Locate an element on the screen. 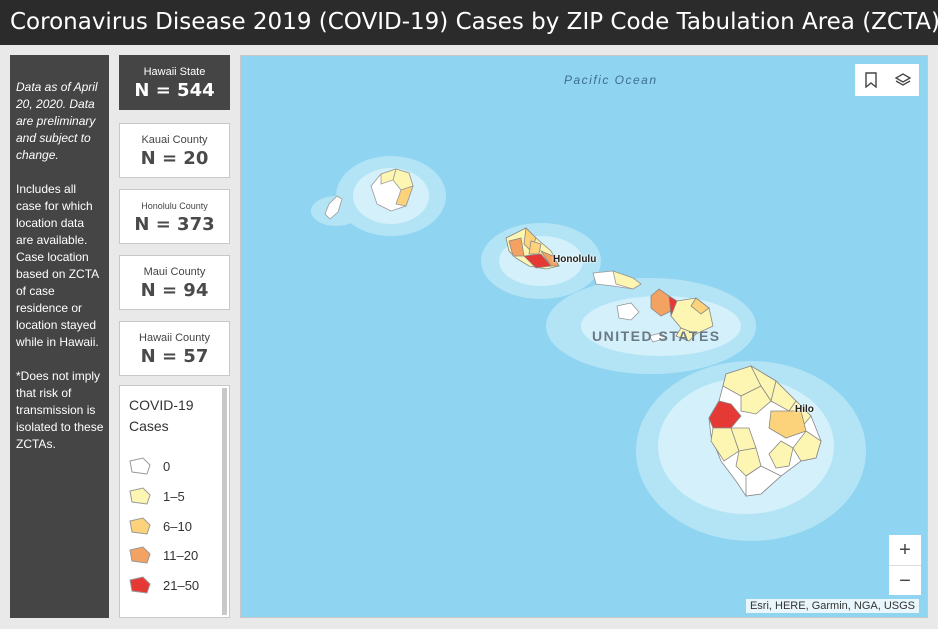 The height and width of the screenshot is (629, 938). stat-hawaii-county: Hawaii County N = 57 is located at coordinates (174, 348).